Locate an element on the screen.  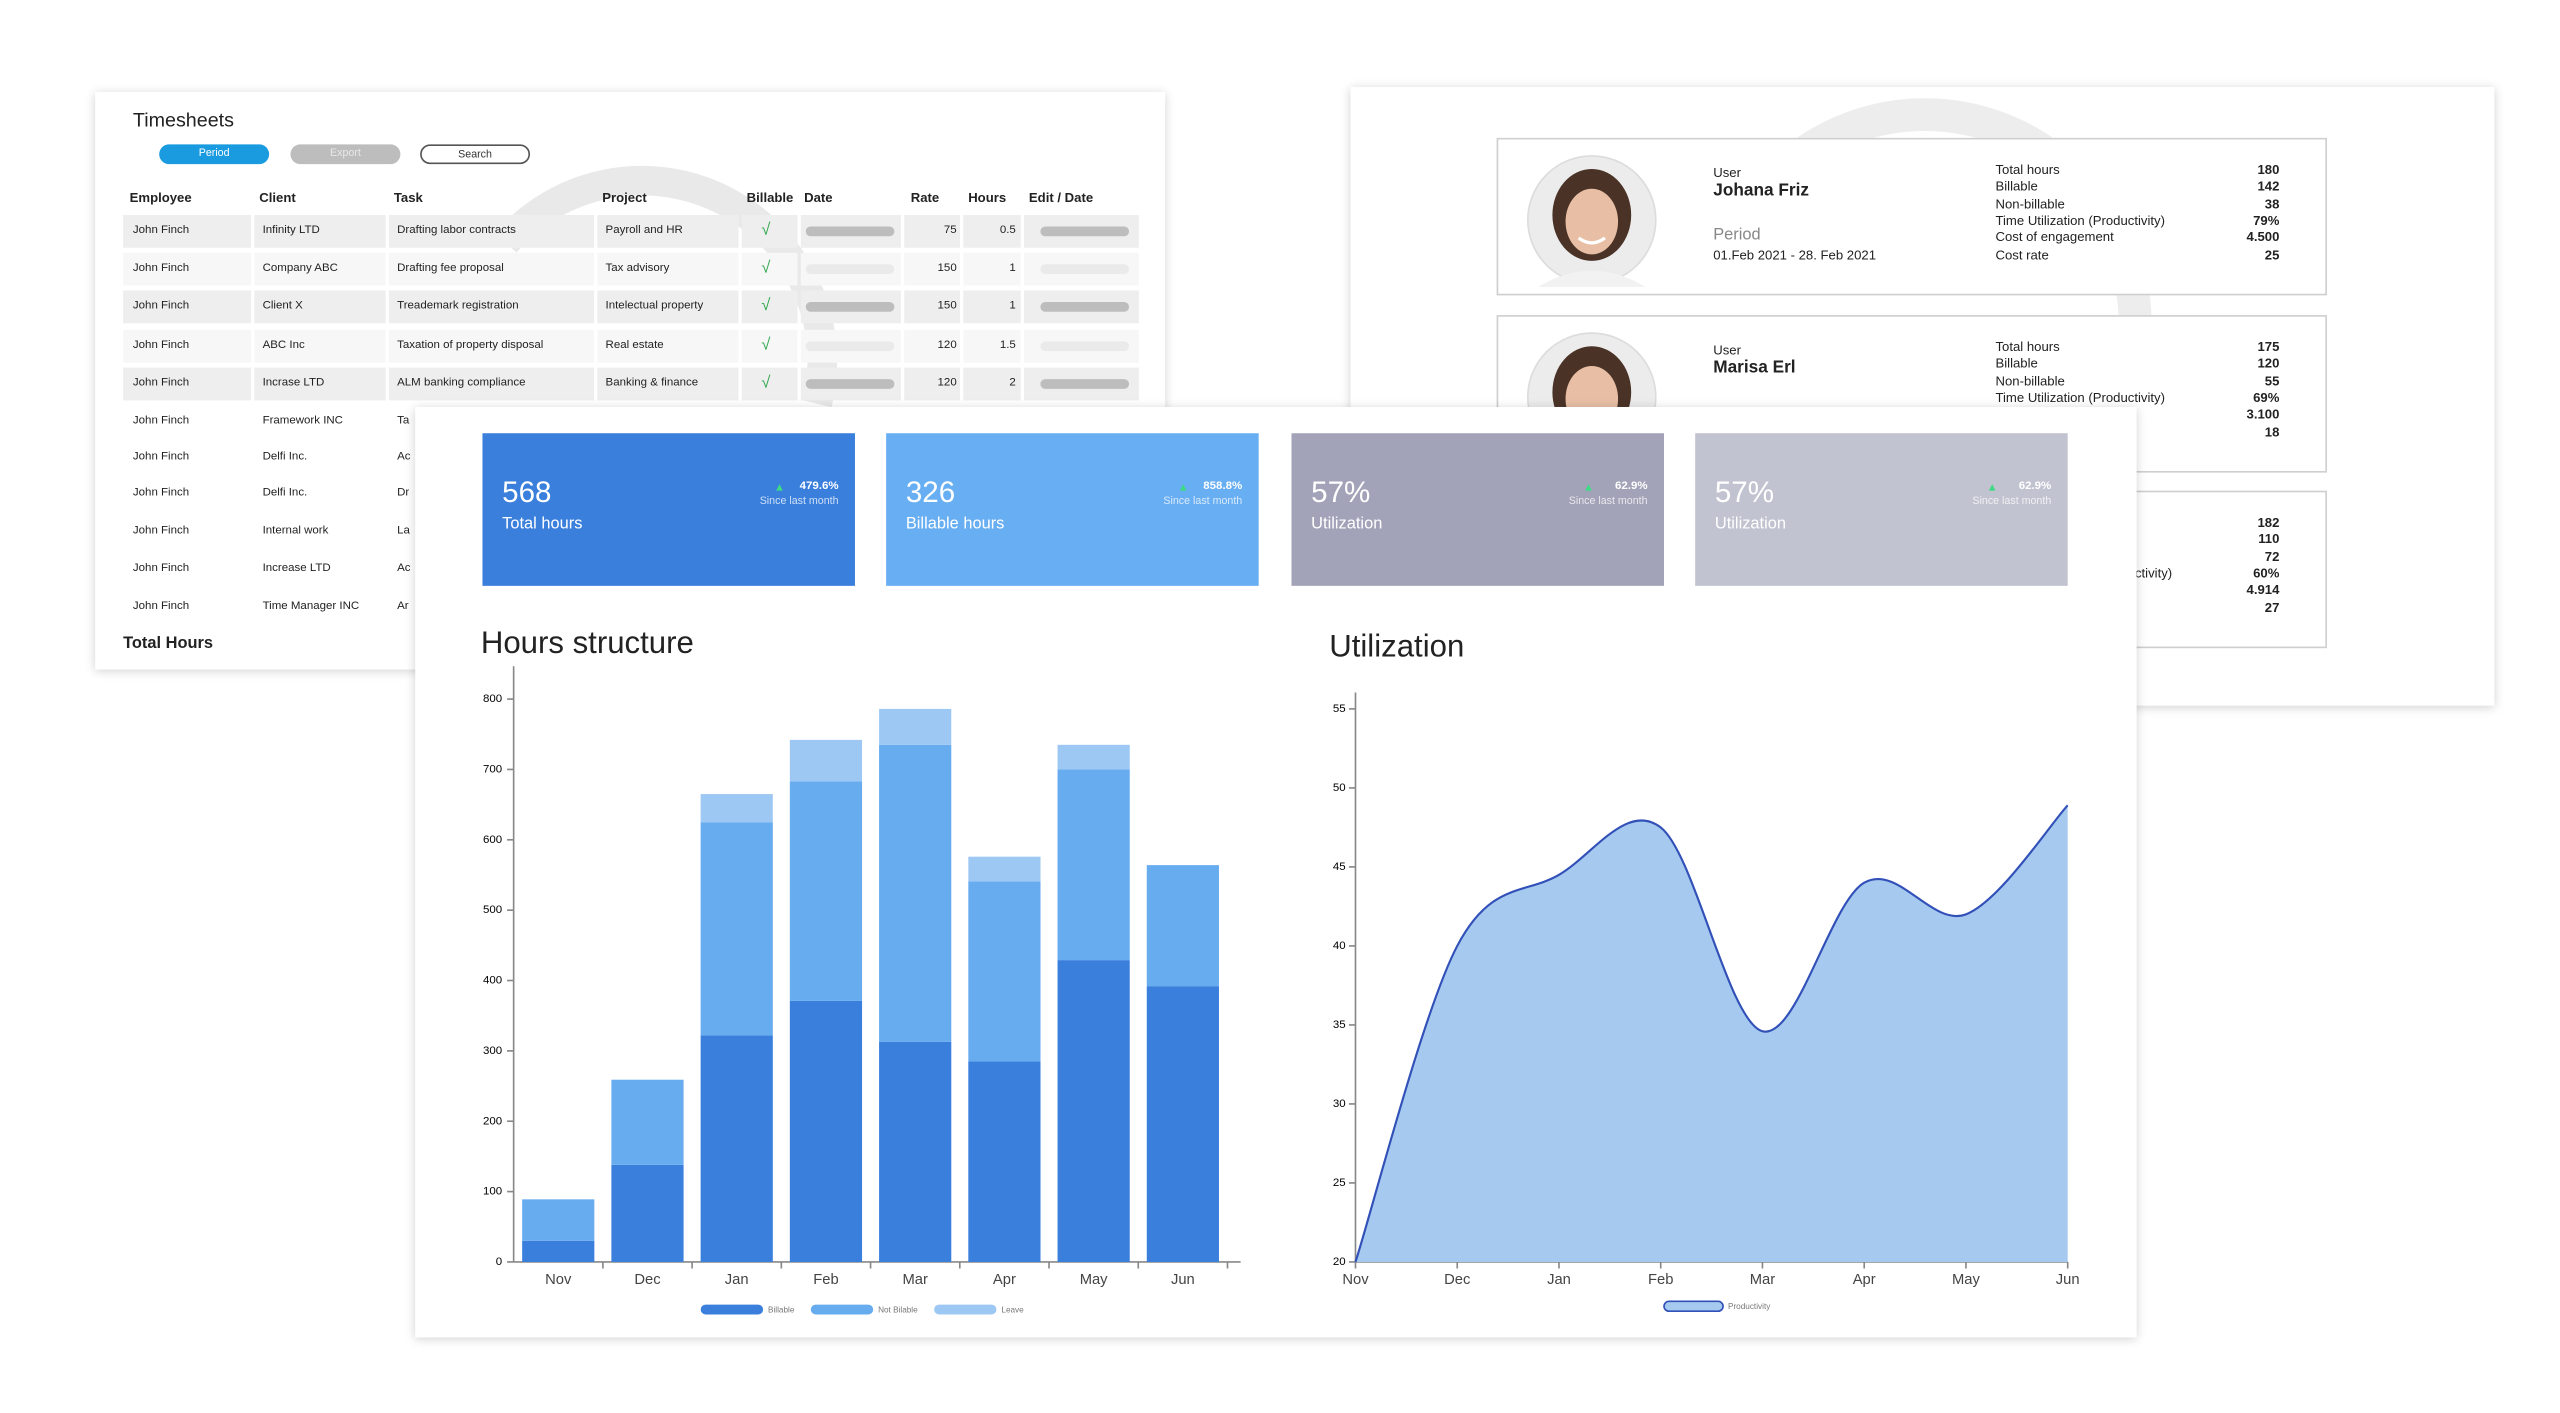
legend-swatch is located at coordinates (965, 1309).